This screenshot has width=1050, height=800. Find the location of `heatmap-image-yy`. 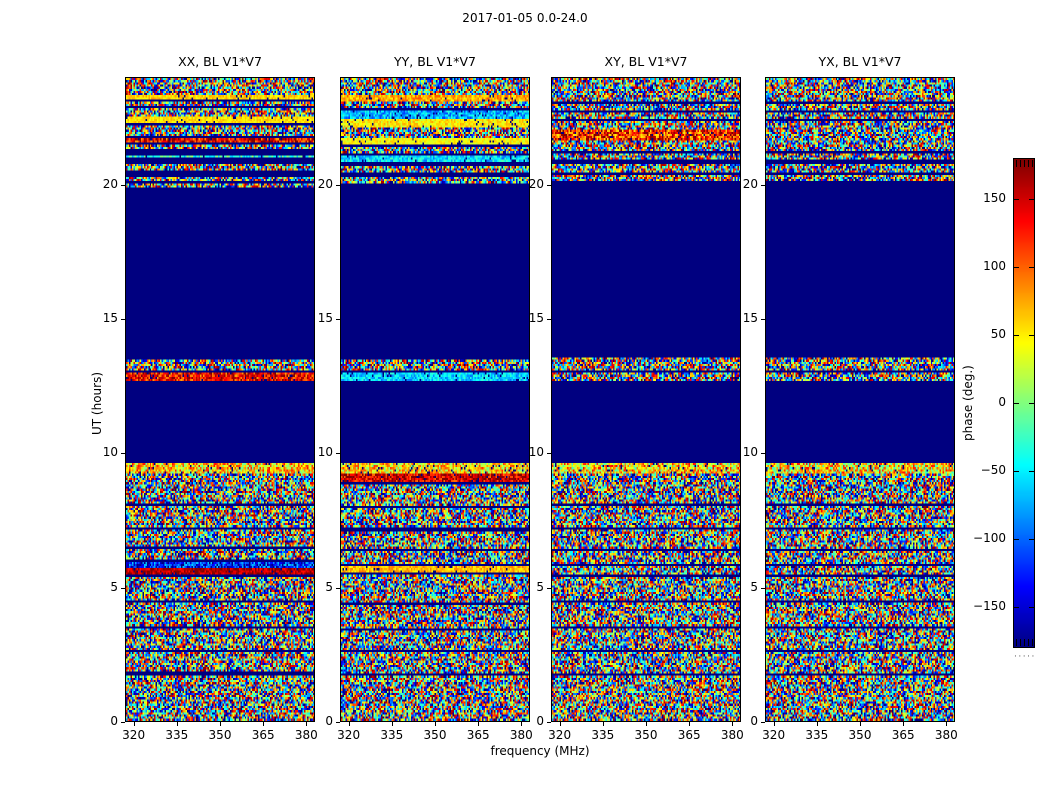

heatmap-image-yy is located at coordinates (435, 399).